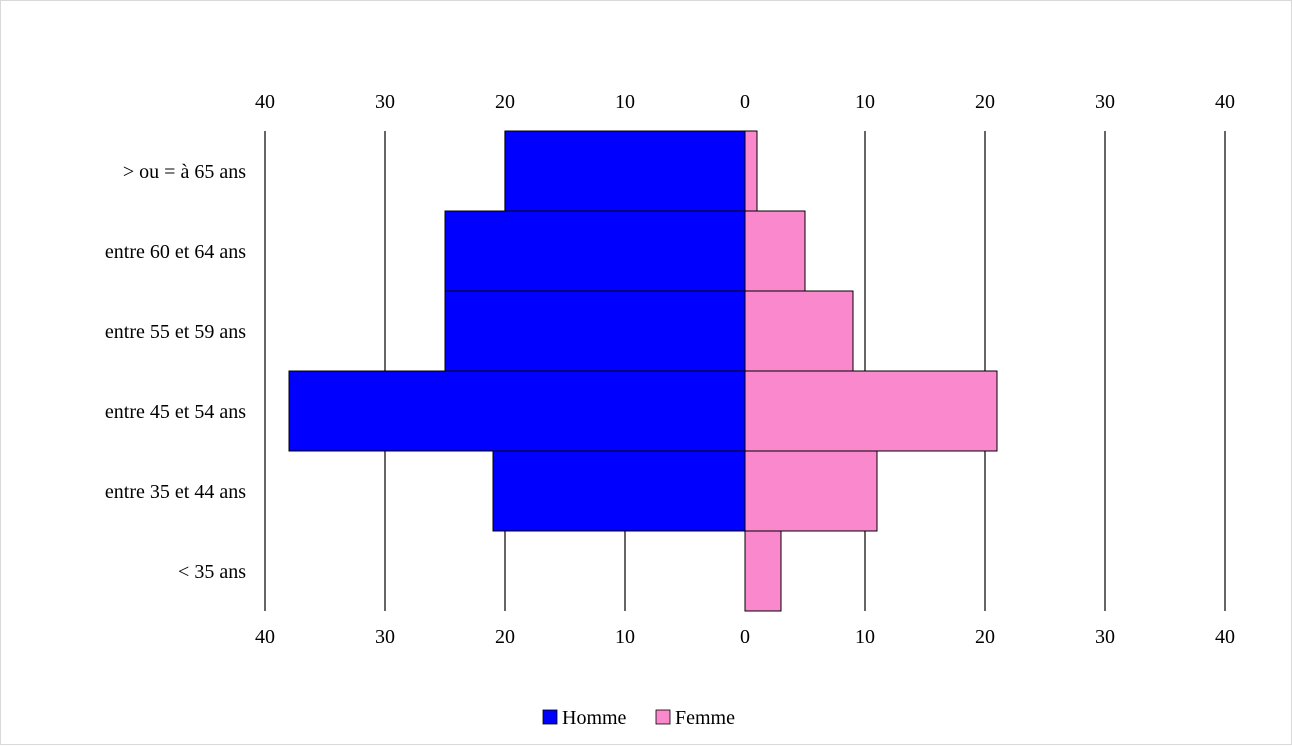 Image resolution: width=1292 pixels, height=746 pixels. I want to click on legend: Homme Femme, so click(638, 718).